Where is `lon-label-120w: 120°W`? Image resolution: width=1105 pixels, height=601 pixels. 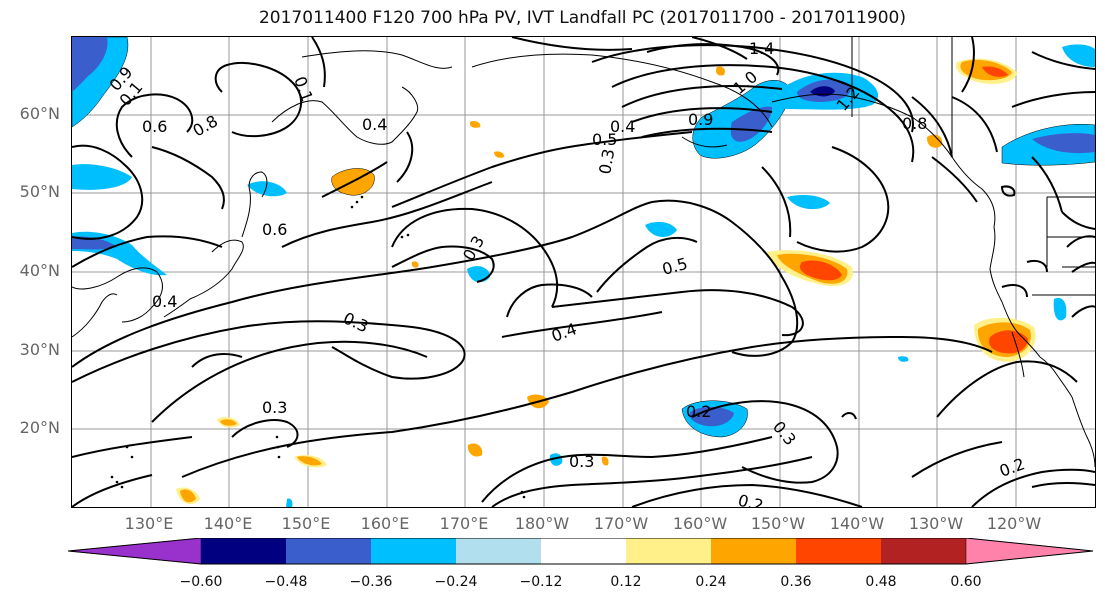 lon-label-120w: 120°W is located at coordinates (1014, 523).